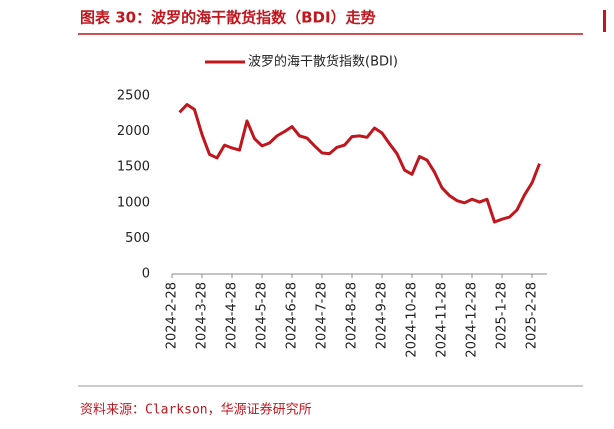 This screenshot has width=614, height=429. What do you see at coordinates (604, 21) in the screenshot?
I see `edge-mark` at bounding box center [604, 21].